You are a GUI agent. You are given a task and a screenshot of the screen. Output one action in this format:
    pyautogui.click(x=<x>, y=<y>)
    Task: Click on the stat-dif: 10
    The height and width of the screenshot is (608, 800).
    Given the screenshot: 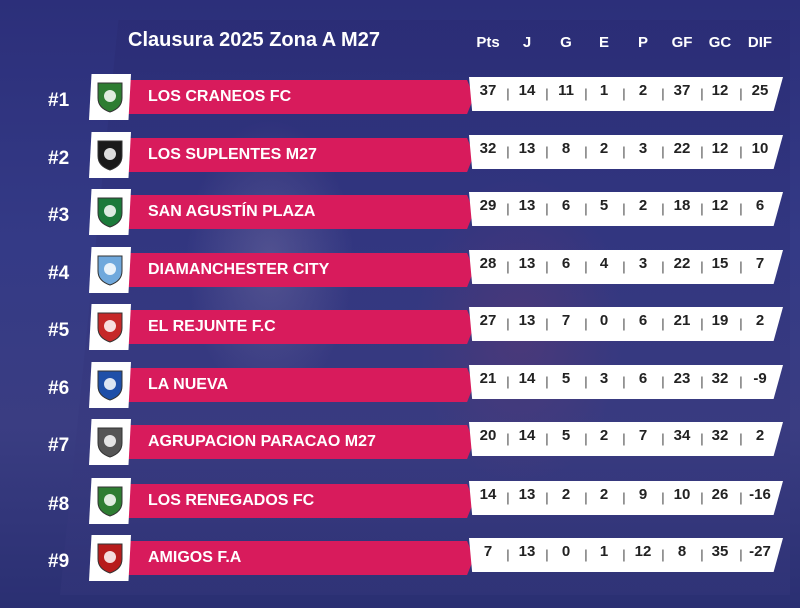 What is the action you would take?
    pyautogui.click(x=760, y=148)
    